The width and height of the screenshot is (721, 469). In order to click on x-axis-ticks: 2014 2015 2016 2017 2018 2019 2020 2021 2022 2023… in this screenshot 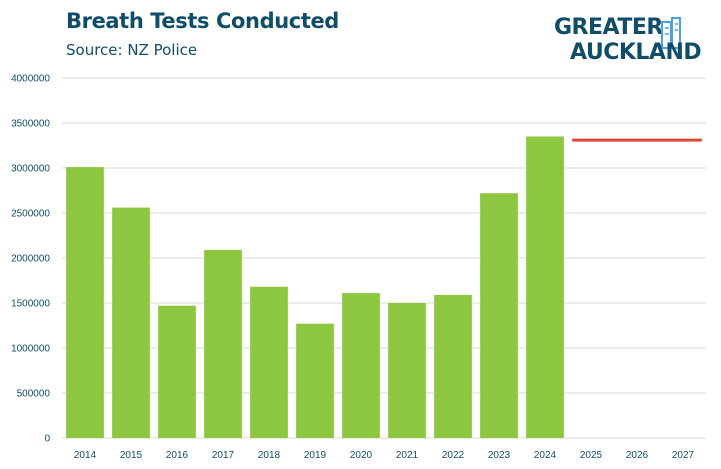, I will do `click(384, 455)`.